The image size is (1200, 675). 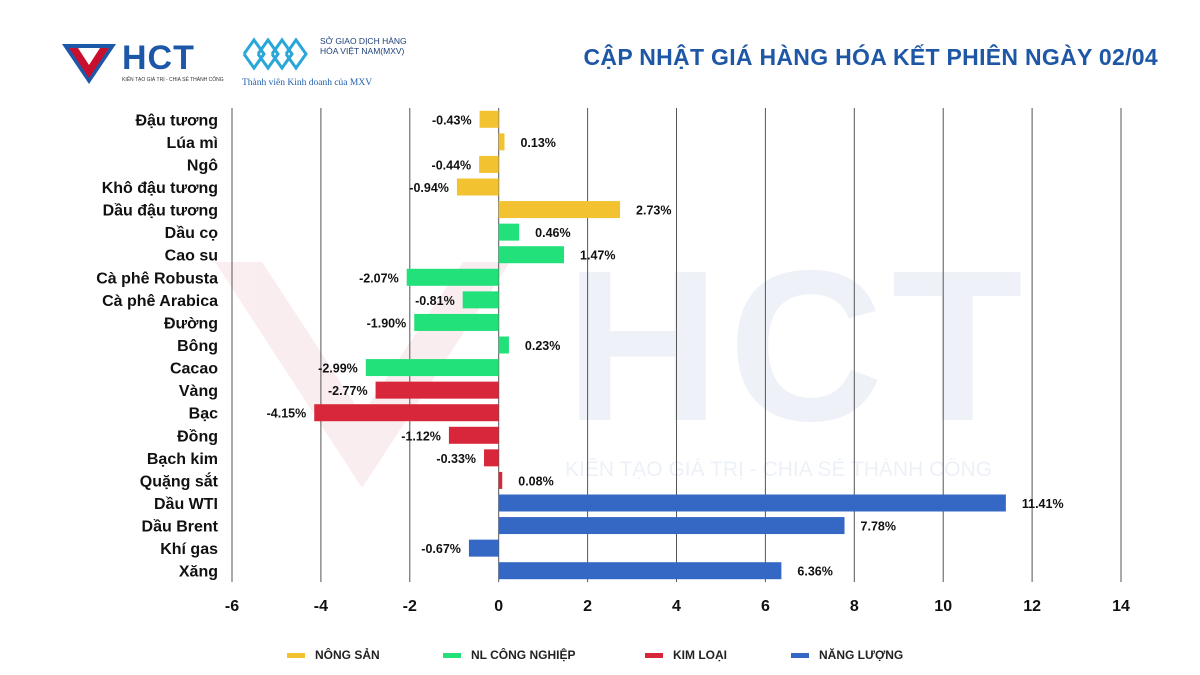 What do you see at coordinates (537, 143) in the screenshot?
I see `data-label: 0.13%` at bounding box center [537, 143].